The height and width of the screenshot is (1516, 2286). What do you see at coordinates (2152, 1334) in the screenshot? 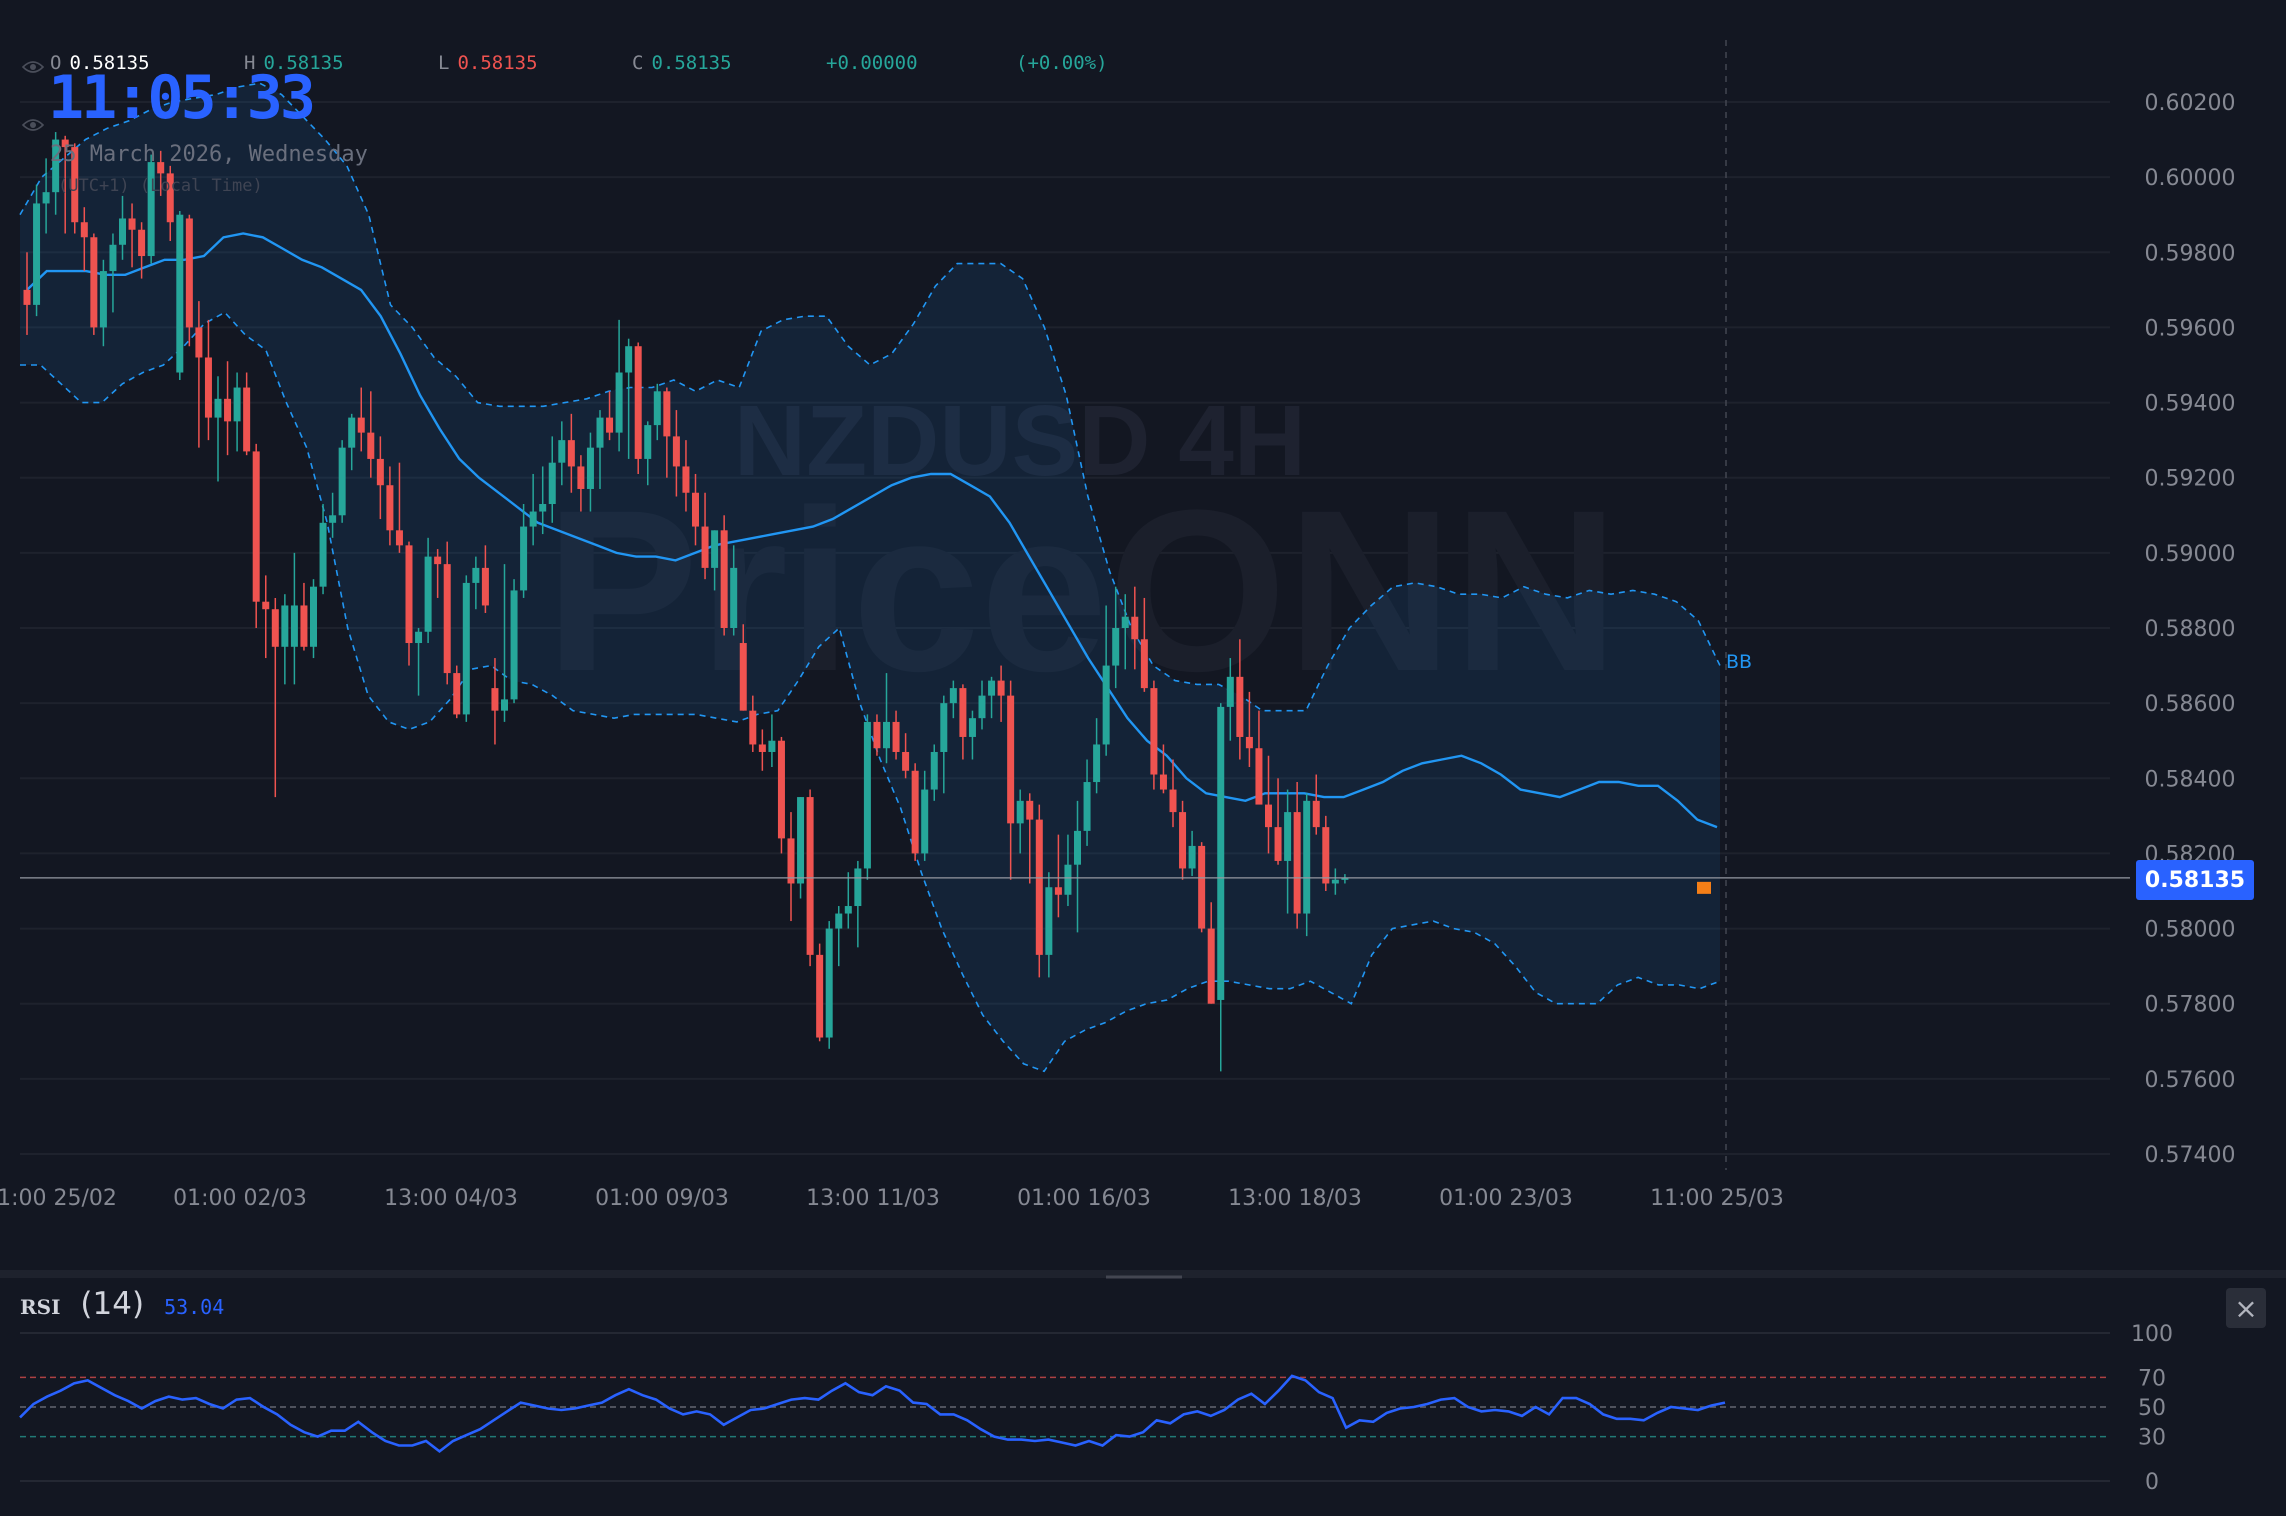
I see `rsi-tick-label: 100` at bounding box center [2152, 1334].